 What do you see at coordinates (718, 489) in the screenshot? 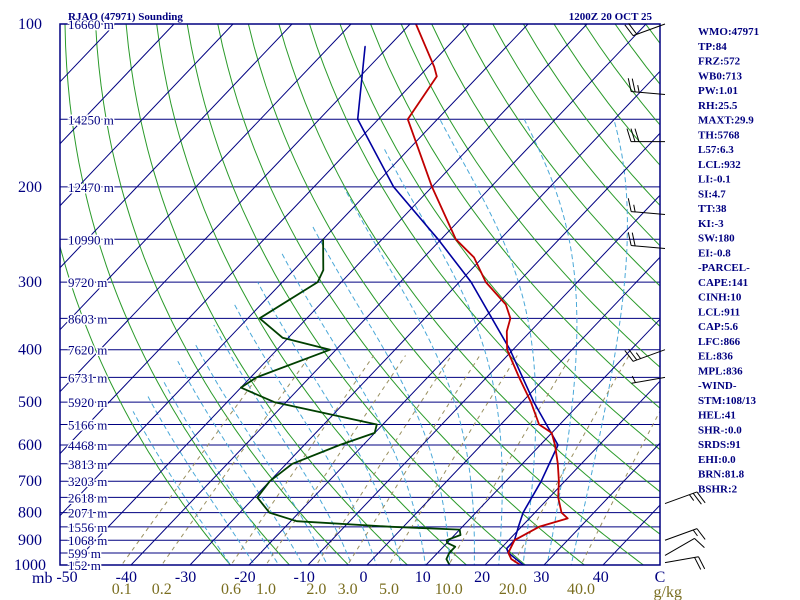
I see `index-value: BSHR:2` at bounding box center [718, 489].